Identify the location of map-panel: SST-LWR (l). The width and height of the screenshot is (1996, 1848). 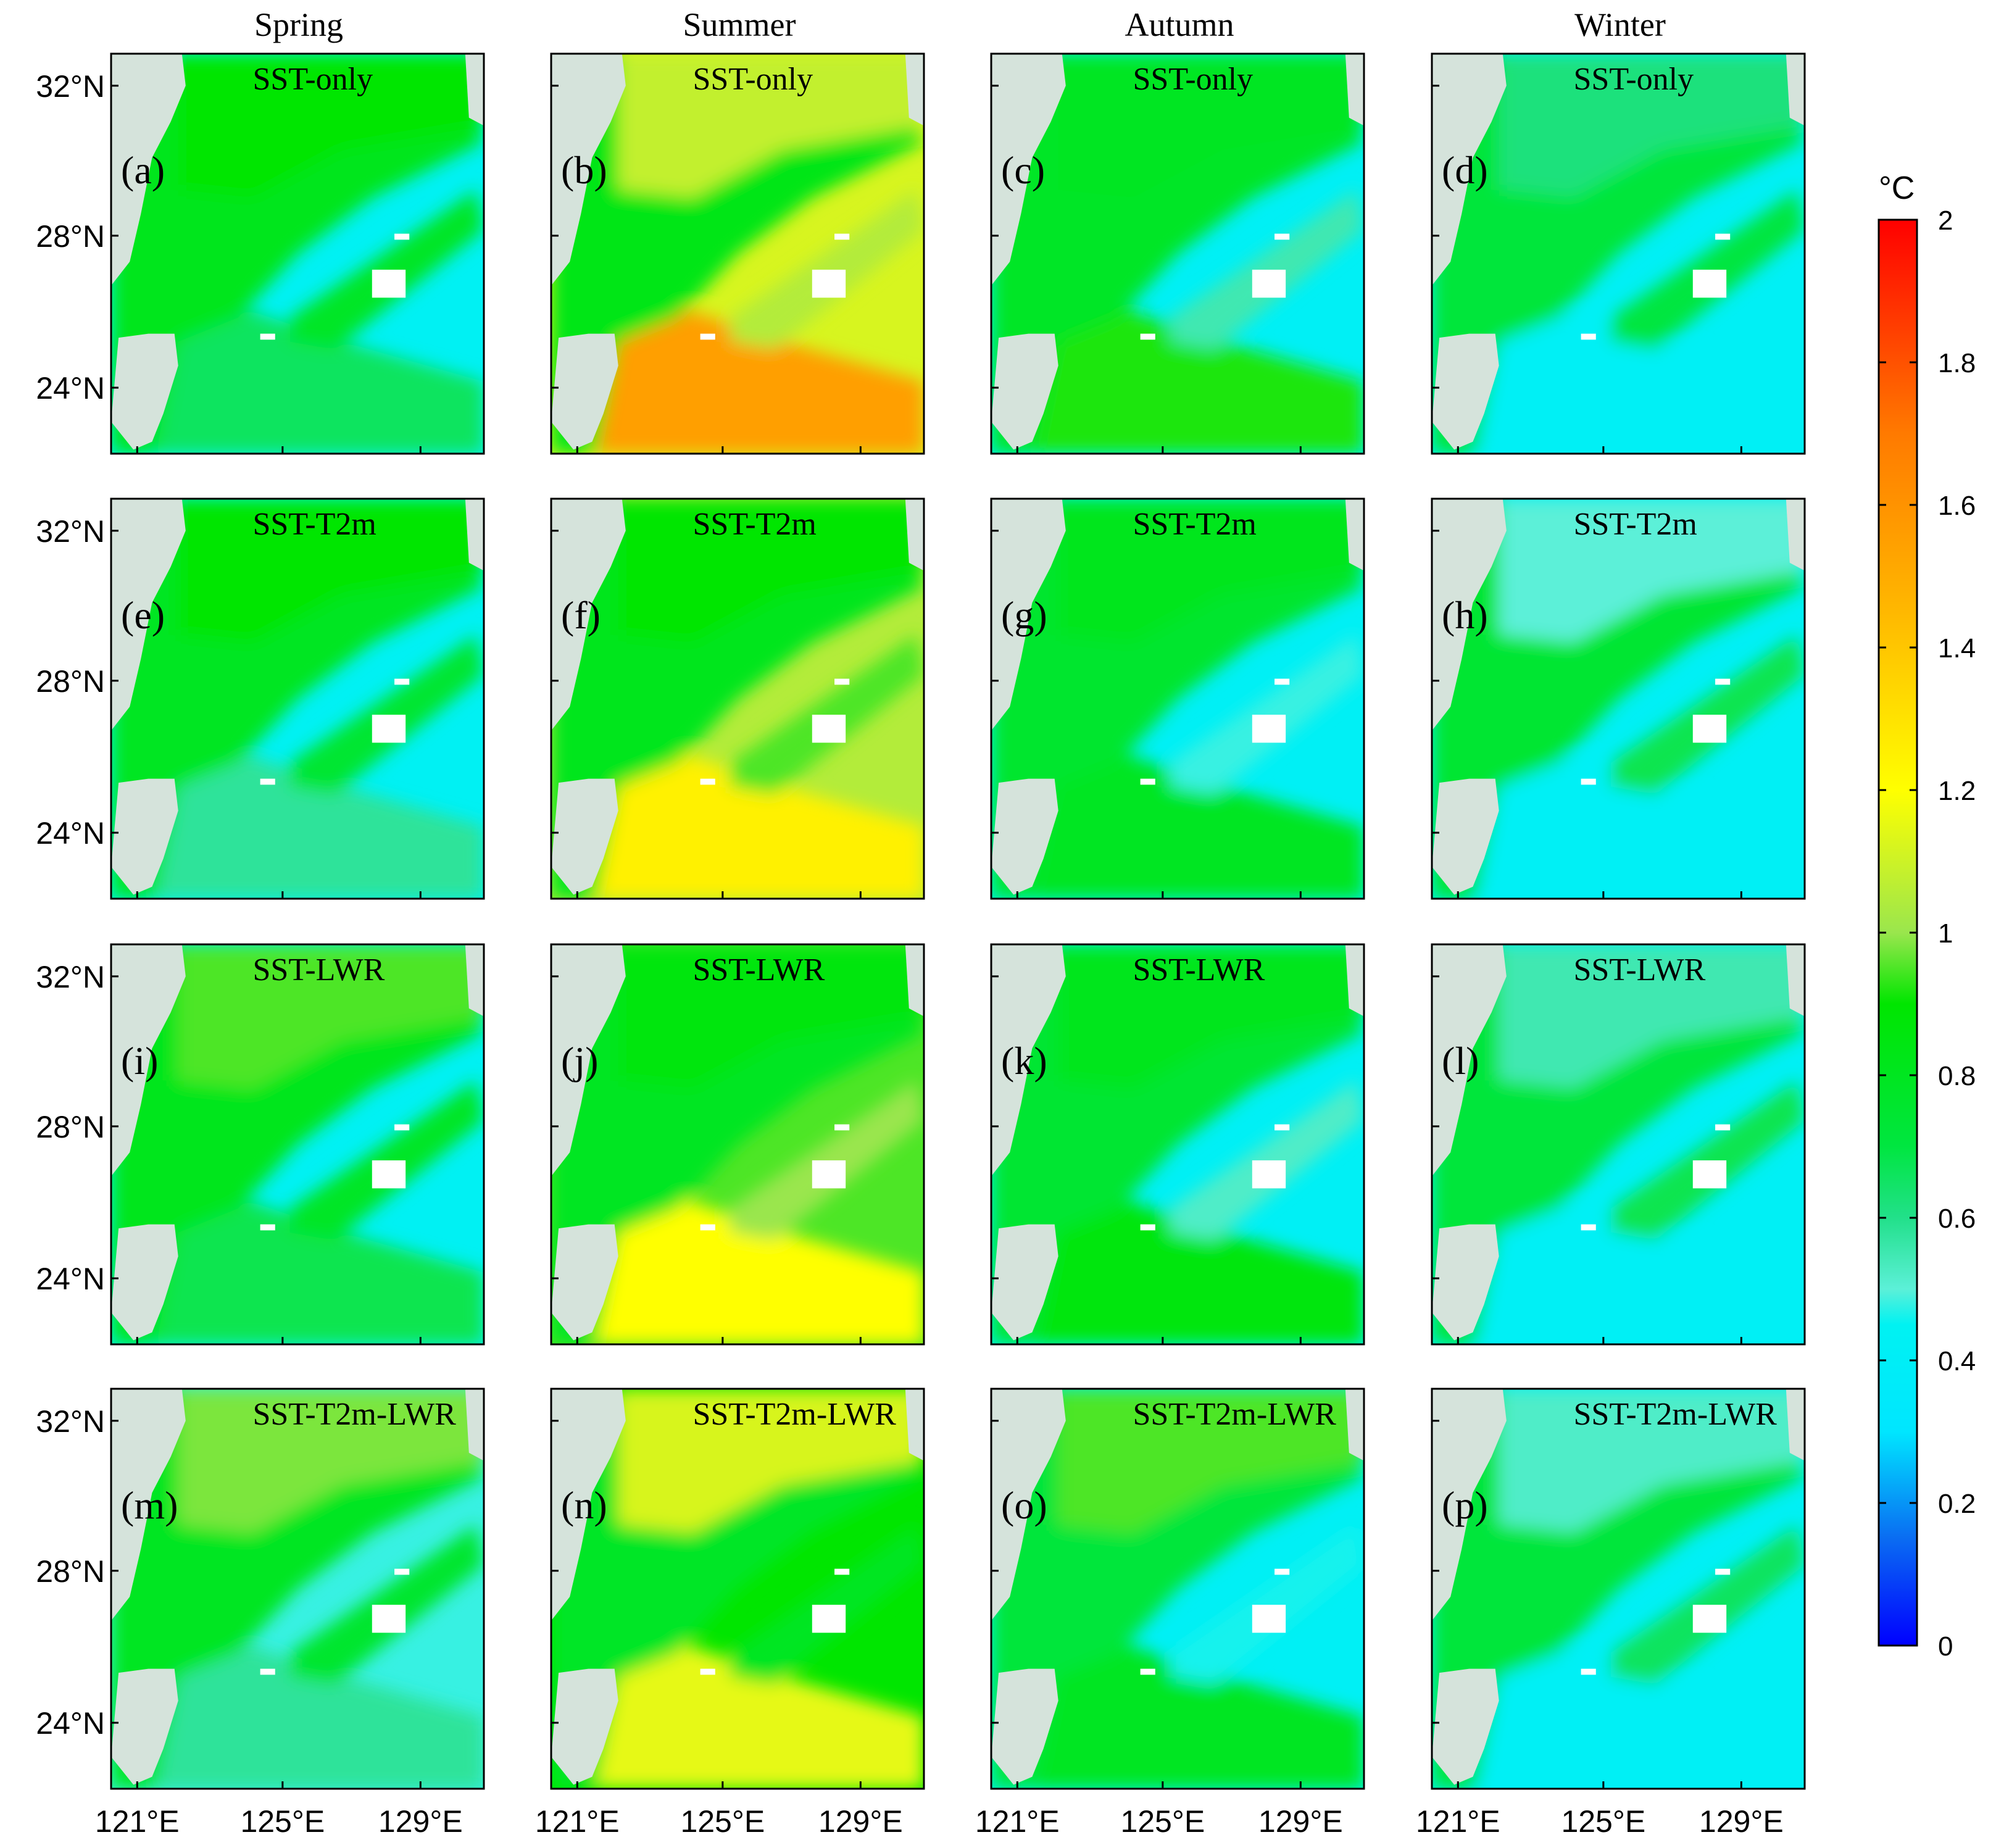
(1618, 1144).